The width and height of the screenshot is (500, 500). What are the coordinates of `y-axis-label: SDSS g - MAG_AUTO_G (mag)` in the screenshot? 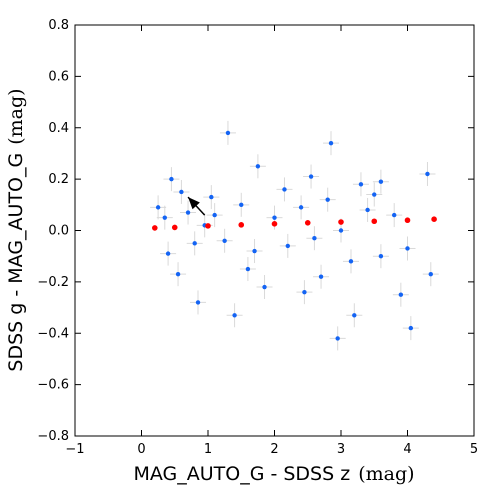 It's located at (16, 229).